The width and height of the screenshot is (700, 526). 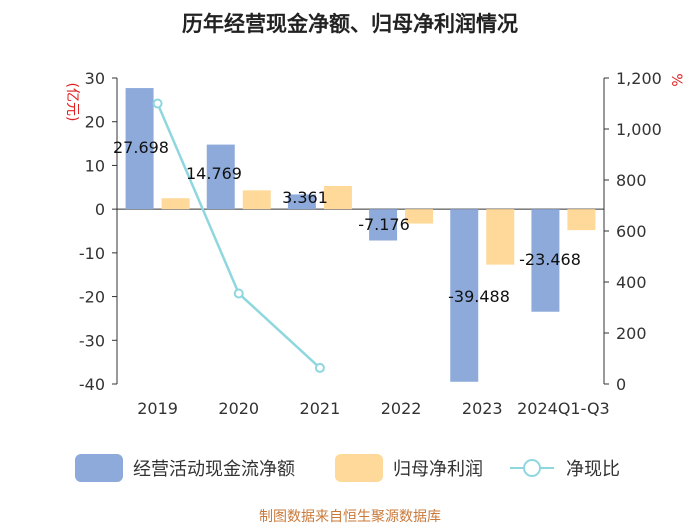 I want to click on right-tick-label: 1,000, so click(x=639, y=129).